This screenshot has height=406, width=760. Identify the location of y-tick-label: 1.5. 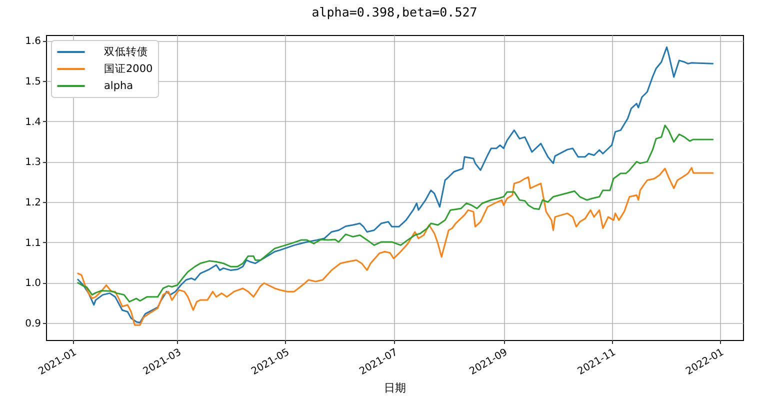
(33, 82).